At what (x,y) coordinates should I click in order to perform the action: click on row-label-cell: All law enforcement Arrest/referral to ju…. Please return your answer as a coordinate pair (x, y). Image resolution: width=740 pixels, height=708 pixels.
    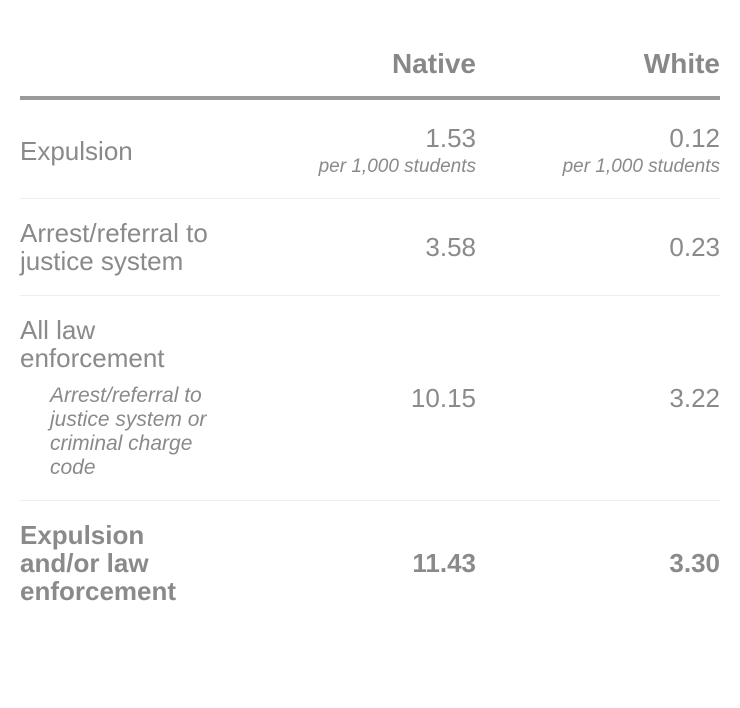
    Looking at the image, I should click on (130, 398).